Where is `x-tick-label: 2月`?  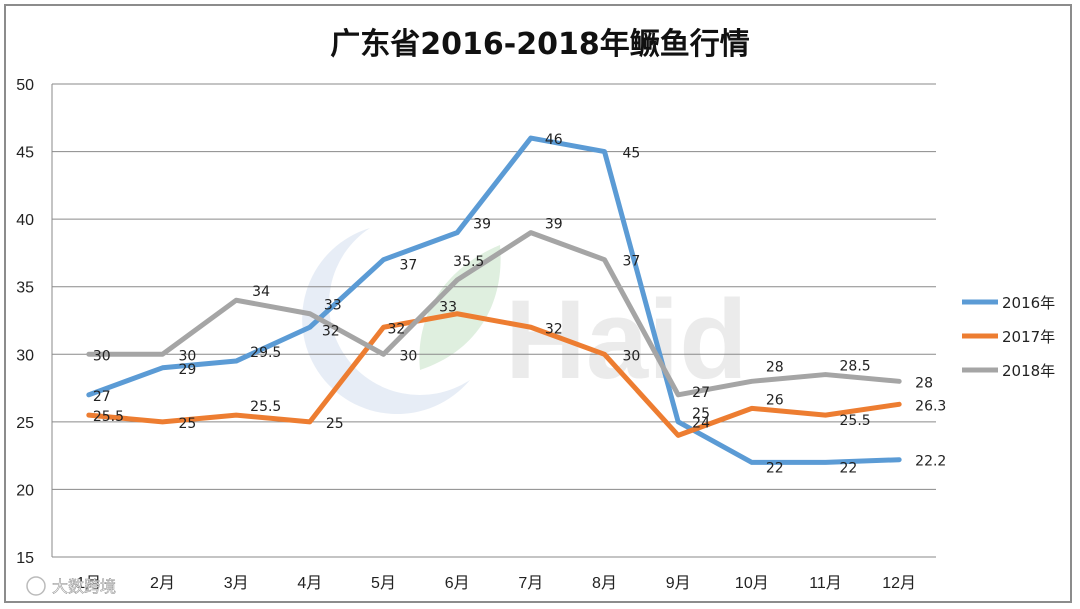 x-tick-label: 2月 is located at coordinates (162, 583).